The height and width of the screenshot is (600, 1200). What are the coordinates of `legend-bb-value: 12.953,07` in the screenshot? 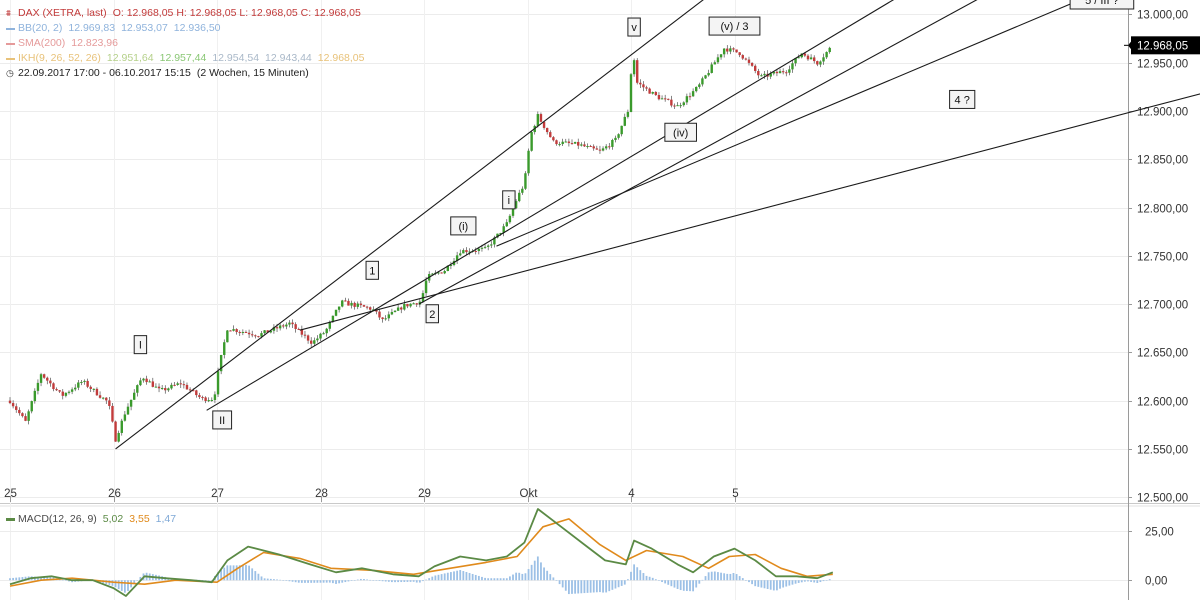 It's located at (144, 28).